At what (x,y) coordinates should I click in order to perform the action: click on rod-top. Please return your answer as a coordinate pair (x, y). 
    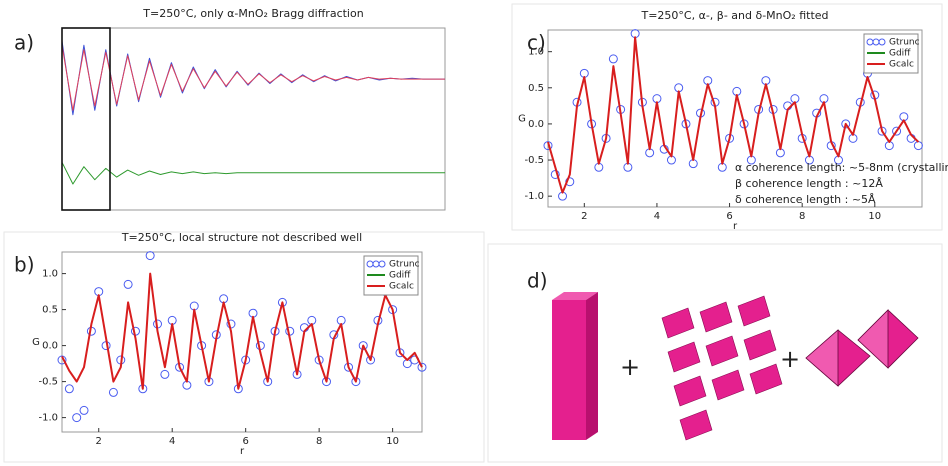
    Looking at the image, I should click on (575, 296).